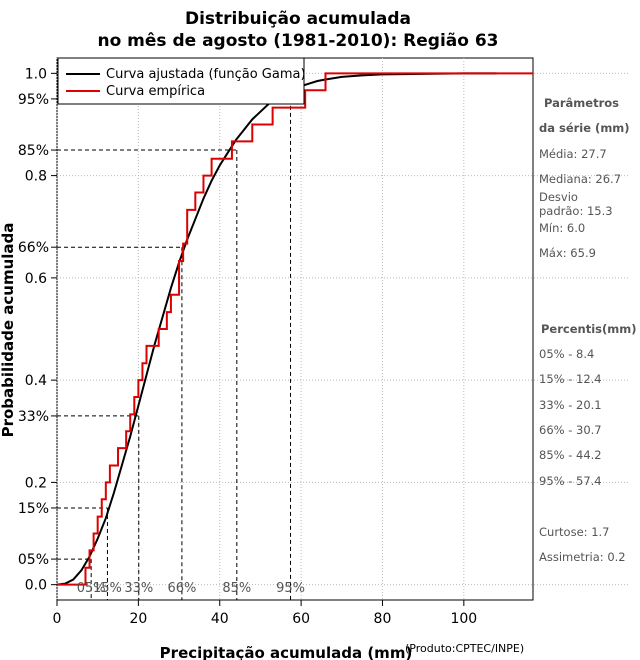 The height and width of the screenshot is (660, 640). I want to click on legend-box, so click(181, 81).